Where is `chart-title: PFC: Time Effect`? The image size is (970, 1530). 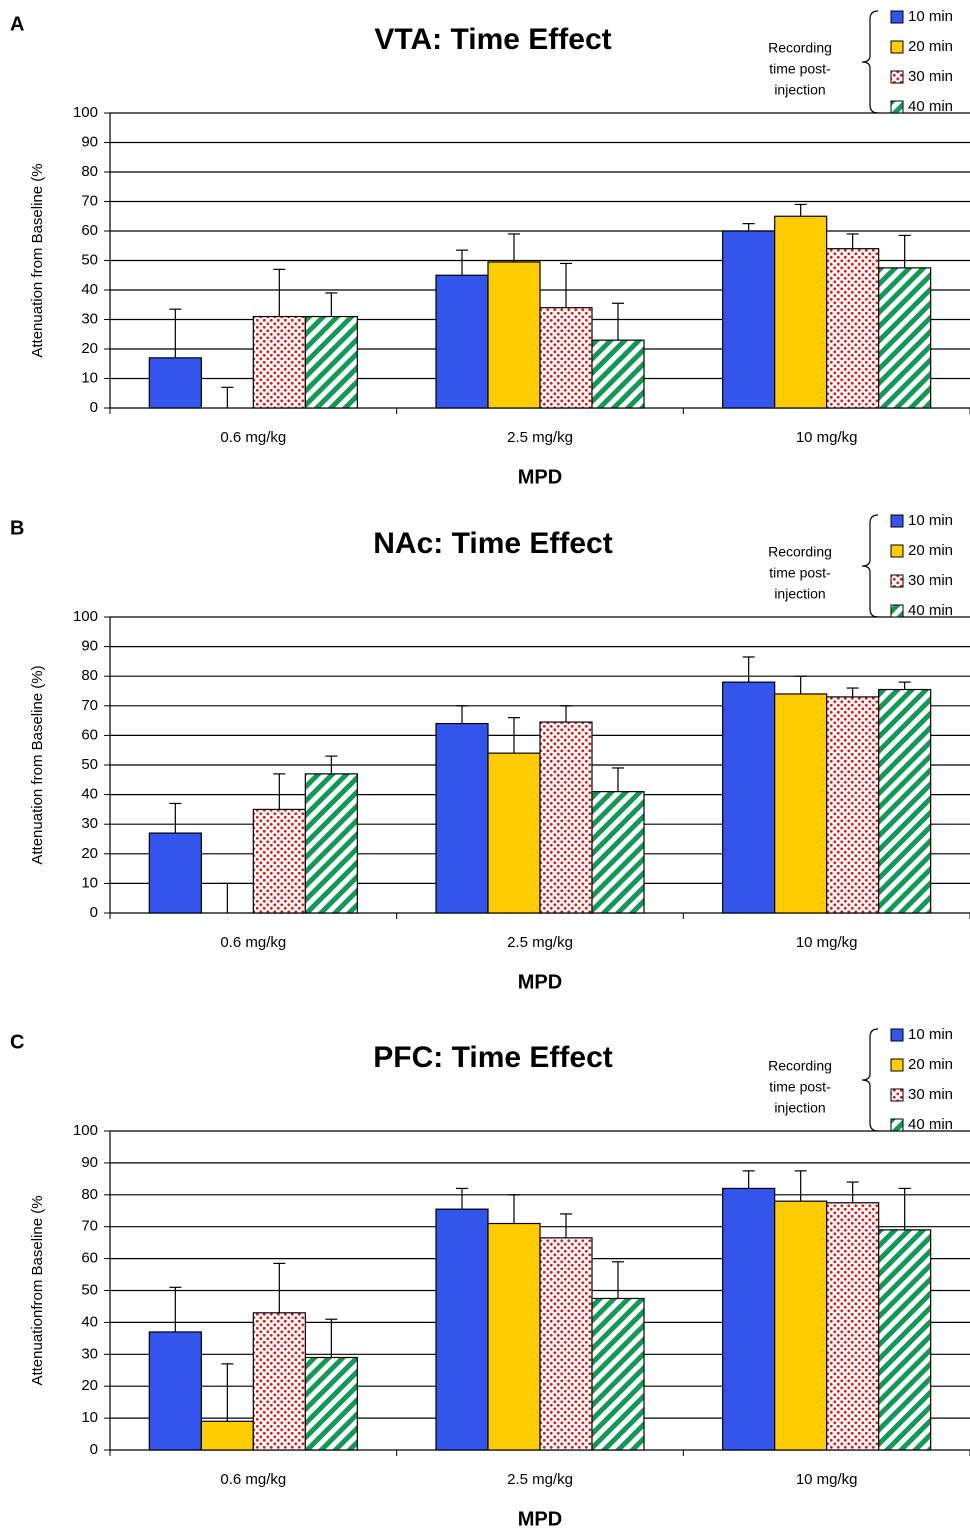
chart-title: PFC: Time Effect is located at coordinates (493, 1057).